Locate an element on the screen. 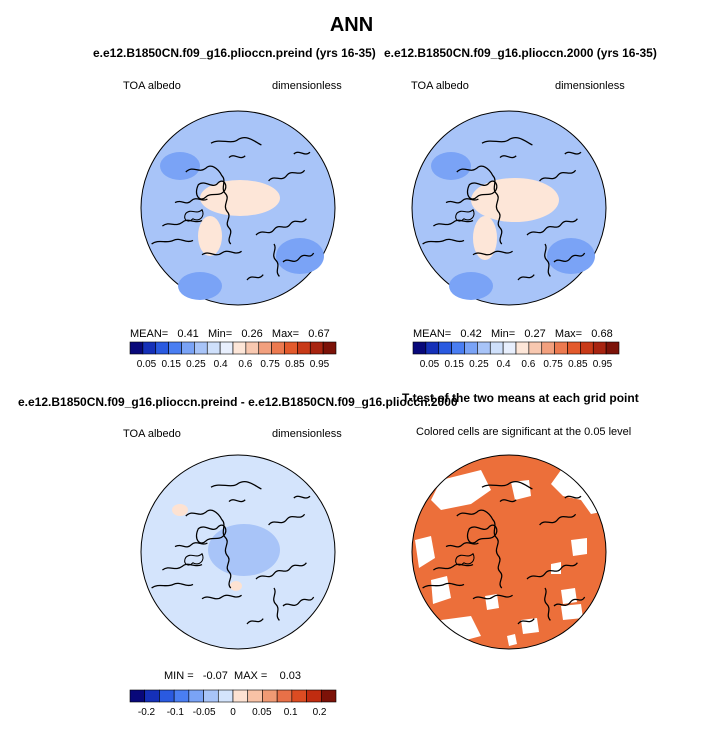 The width and height of the screenshot is (703, 748). panel-1-cool-region is located at coordinates (180, 166).